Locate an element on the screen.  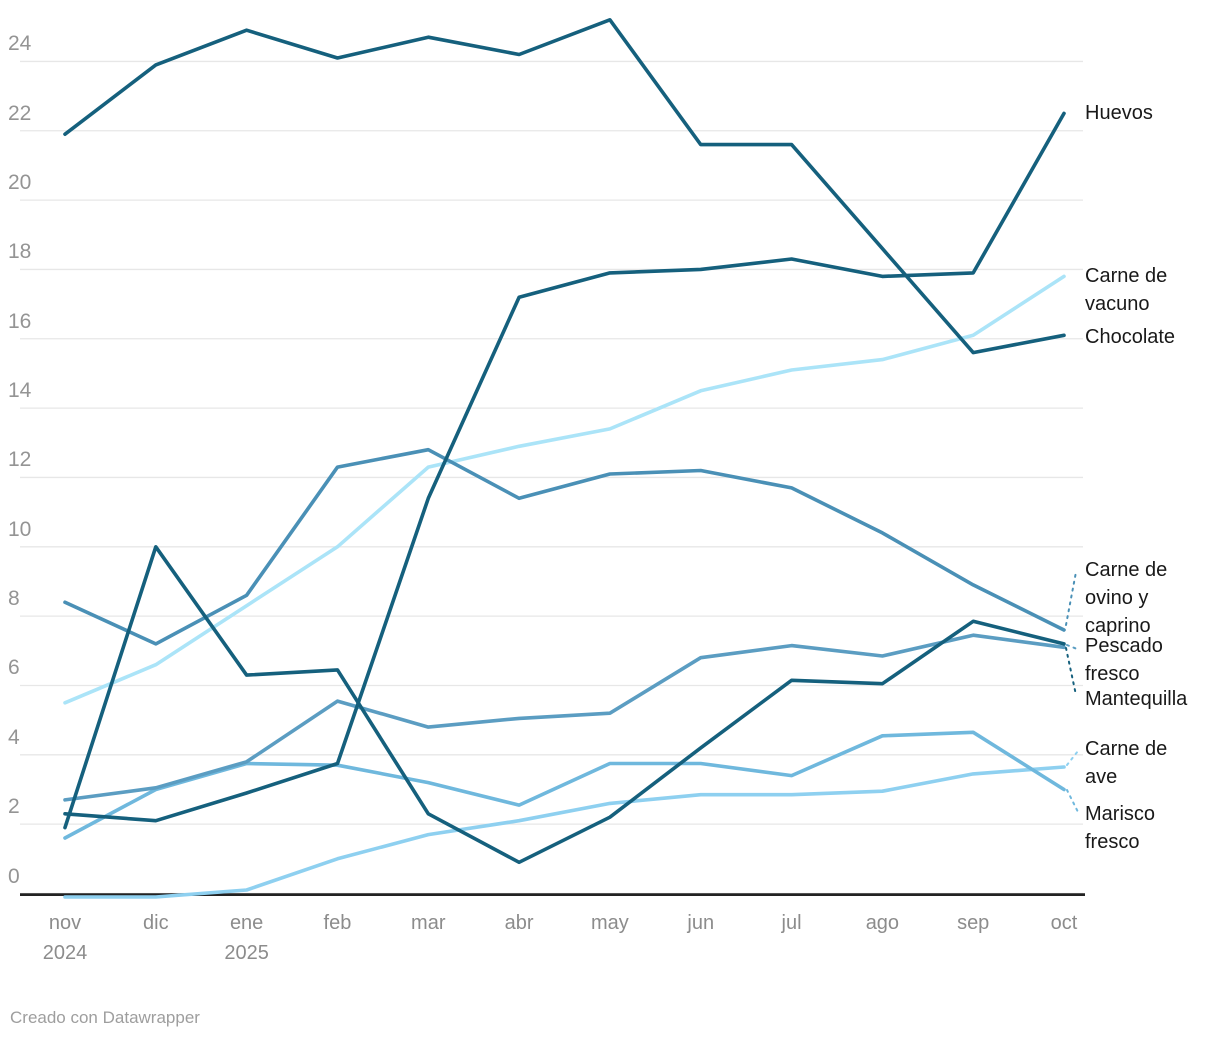
series-label: Pescado fresco is located at coordinates (1124, 660).